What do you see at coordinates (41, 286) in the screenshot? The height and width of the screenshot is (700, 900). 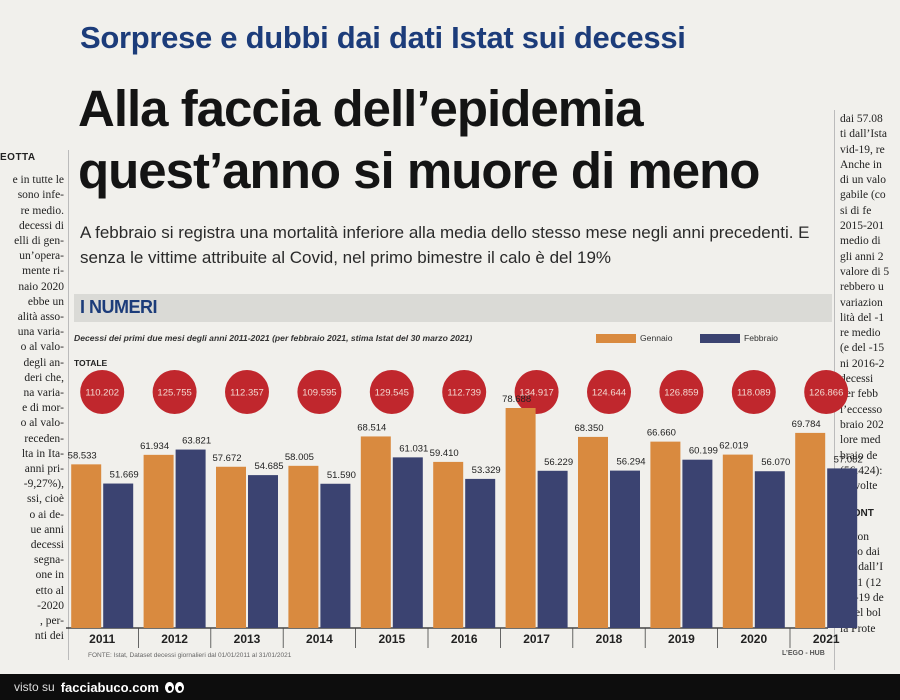 I see `left-column-line: naio 2020` at bounding box center [41, 286].